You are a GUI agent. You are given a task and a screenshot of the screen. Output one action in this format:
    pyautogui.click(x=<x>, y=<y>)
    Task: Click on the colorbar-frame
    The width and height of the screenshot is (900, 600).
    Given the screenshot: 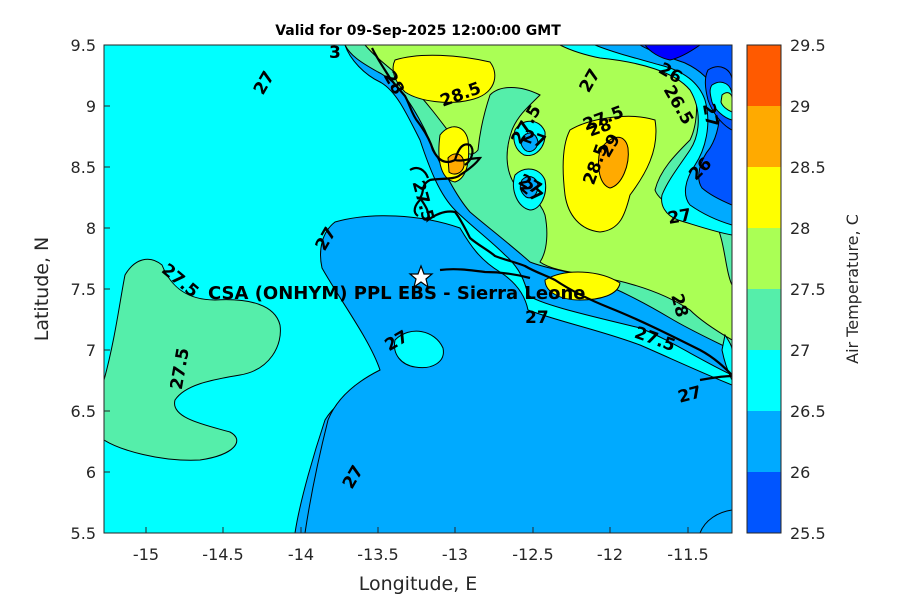 What is the action you would take?
    pyautogui.click(x=764, y=289)
    